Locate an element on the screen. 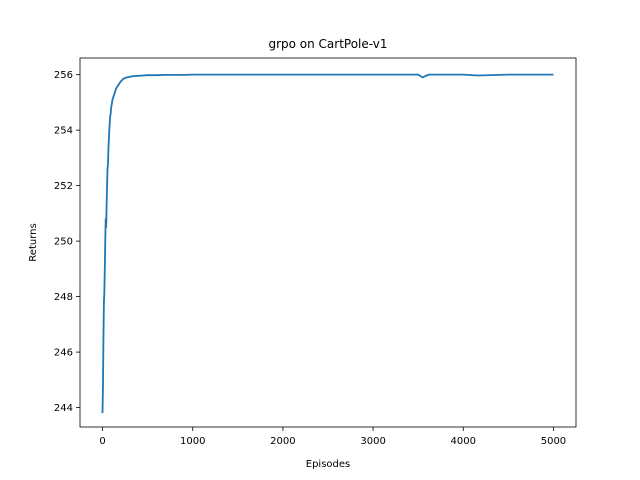  y-axis-ticks: 244 246 248 250 252 254 256 is located at coordinates (67, 242).